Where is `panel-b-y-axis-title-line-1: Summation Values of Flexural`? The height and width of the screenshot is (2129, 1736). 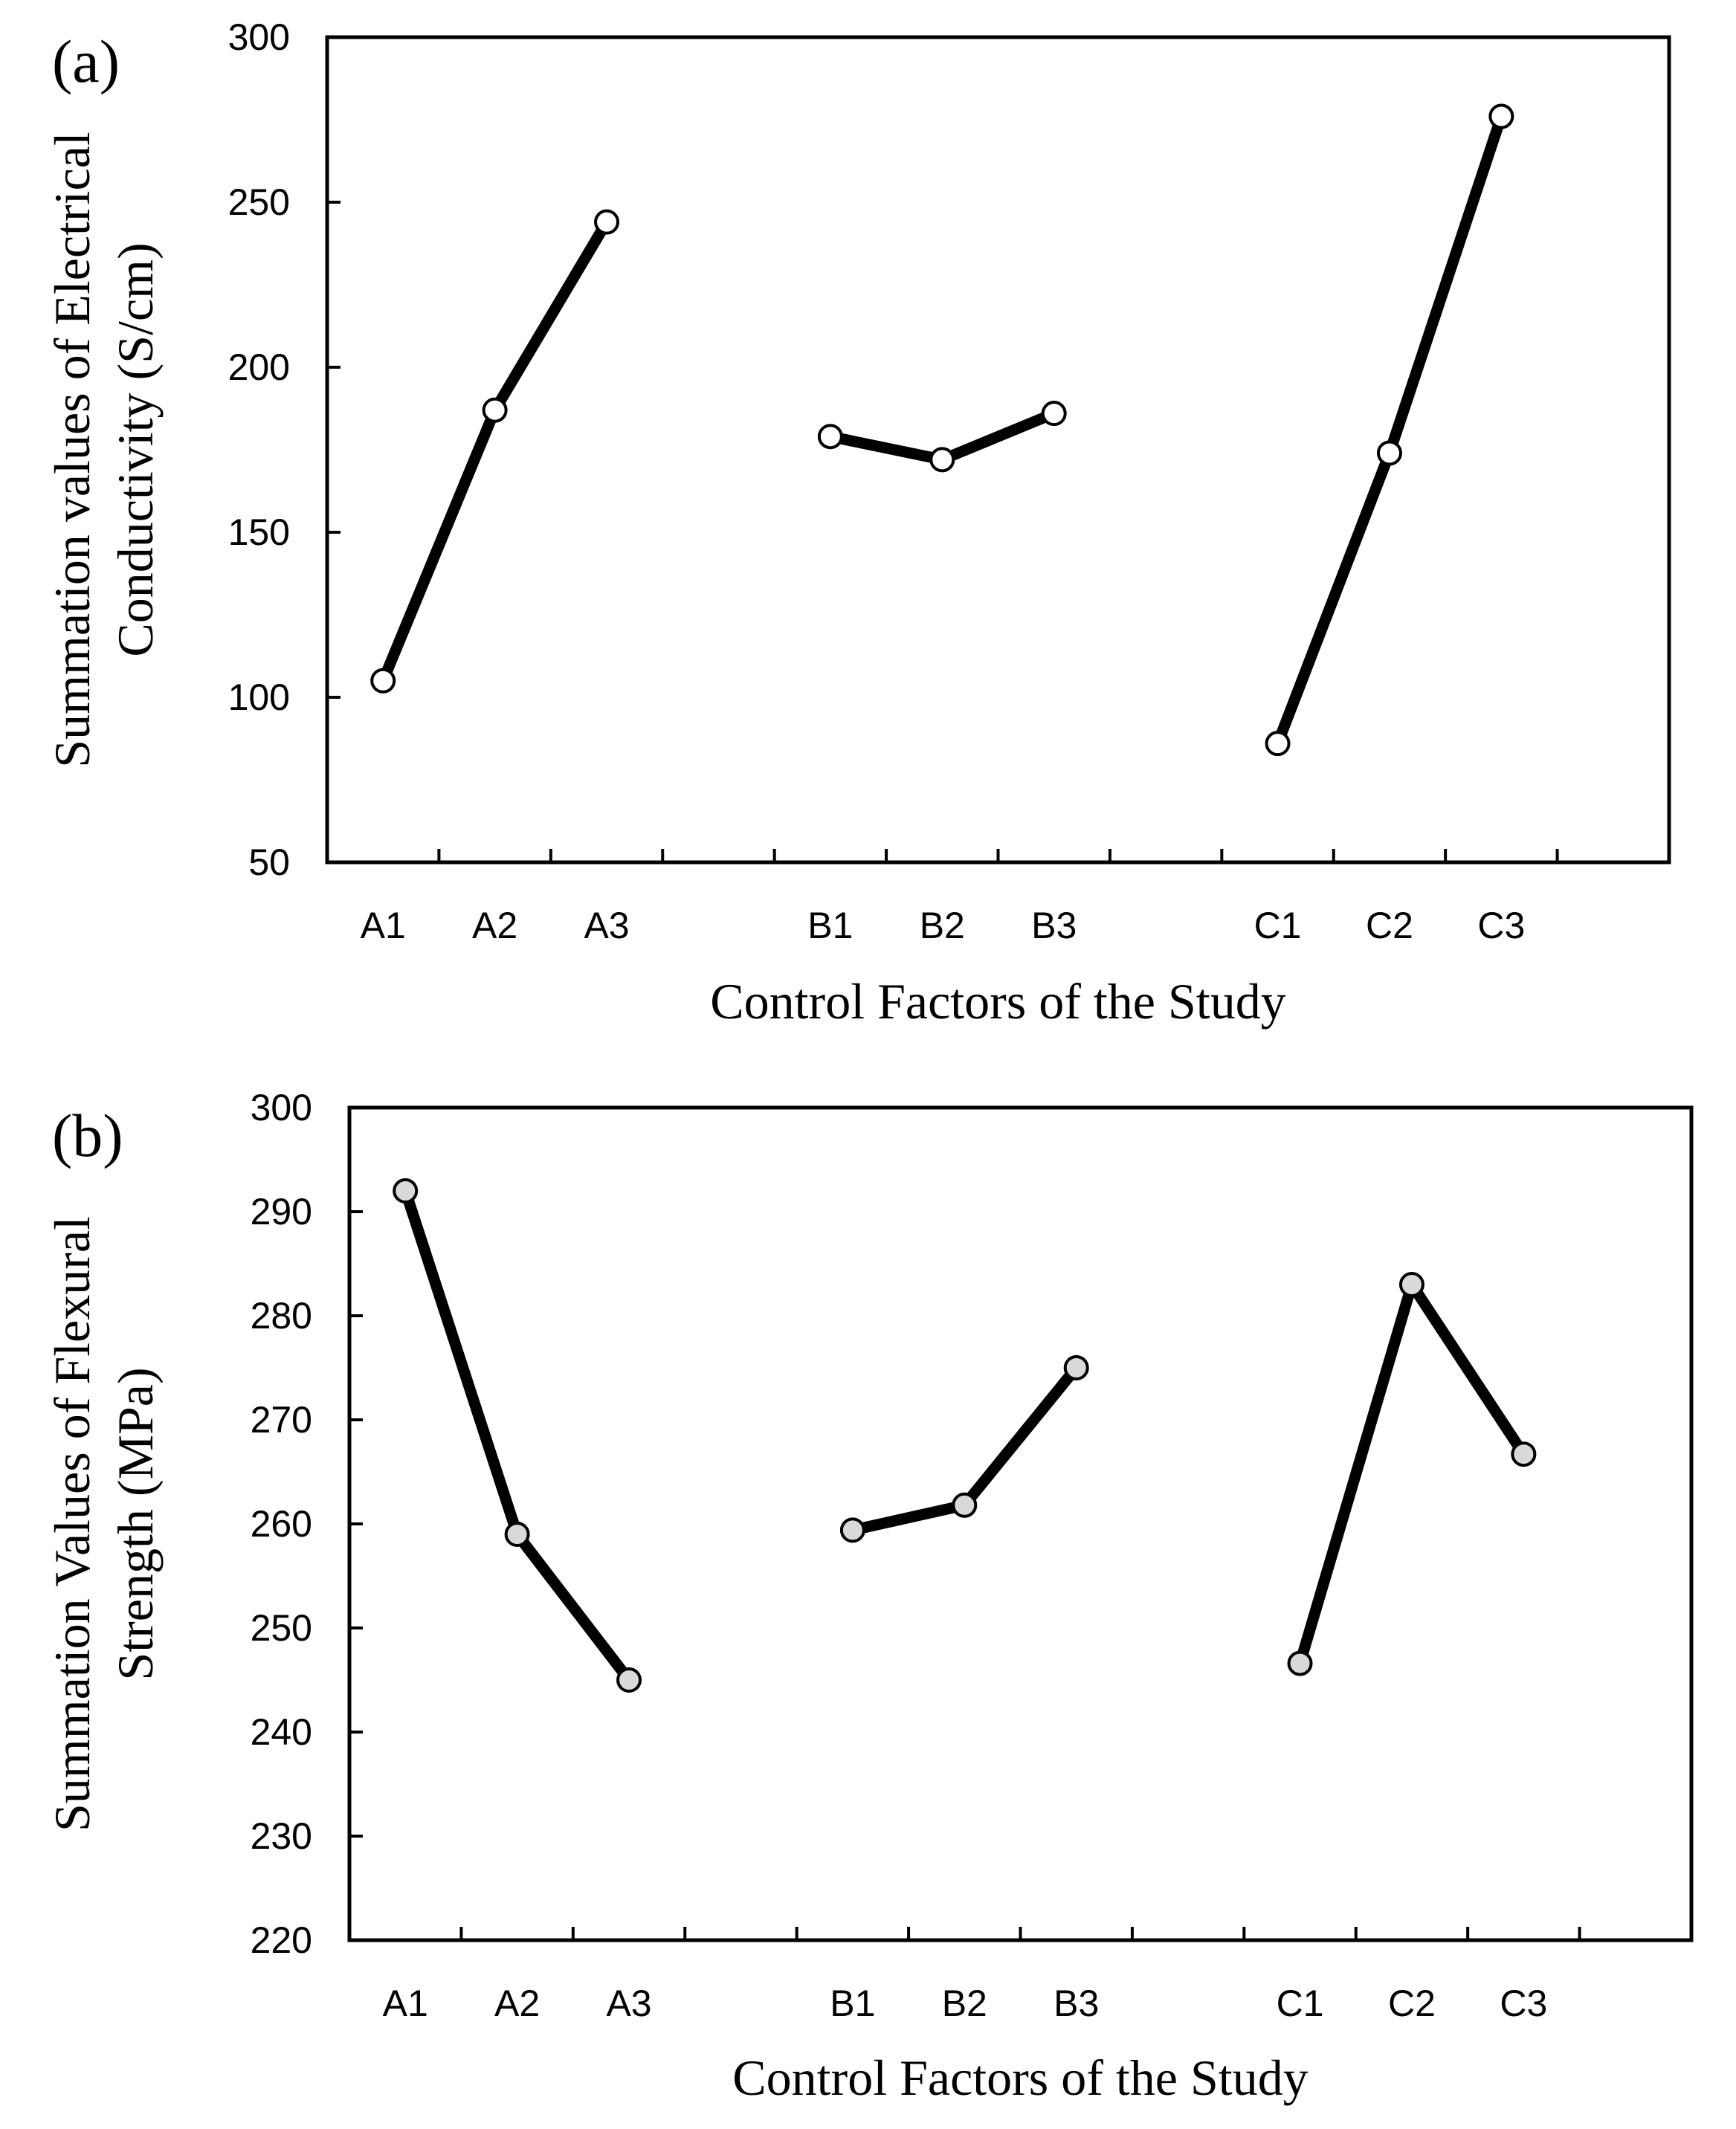 panel-b-y-axis-title-line-1: Summation Values of Flexural is located at coordinates (72, 1524).